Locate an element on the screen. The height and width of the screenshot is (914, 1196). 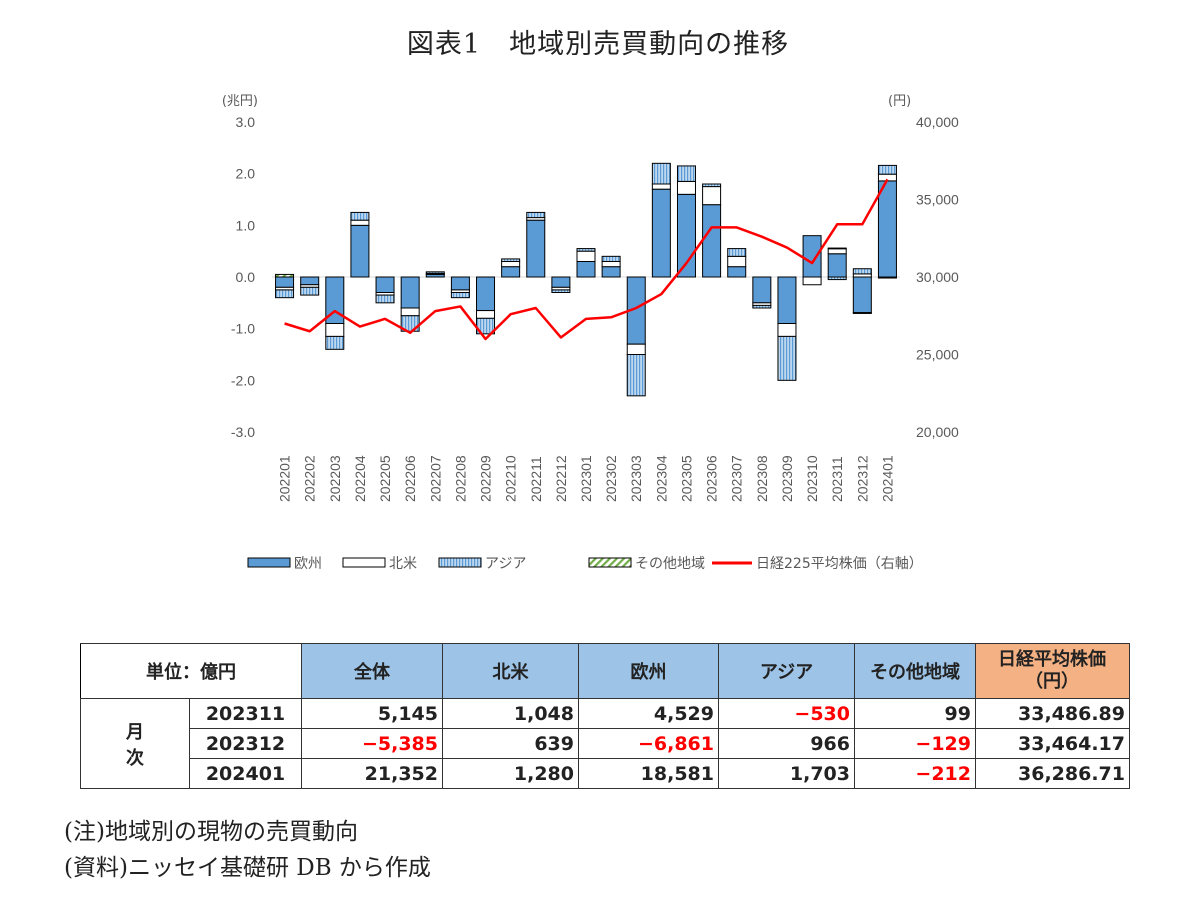
x-tick-label: 202309 is located at coordinates (787, 478).